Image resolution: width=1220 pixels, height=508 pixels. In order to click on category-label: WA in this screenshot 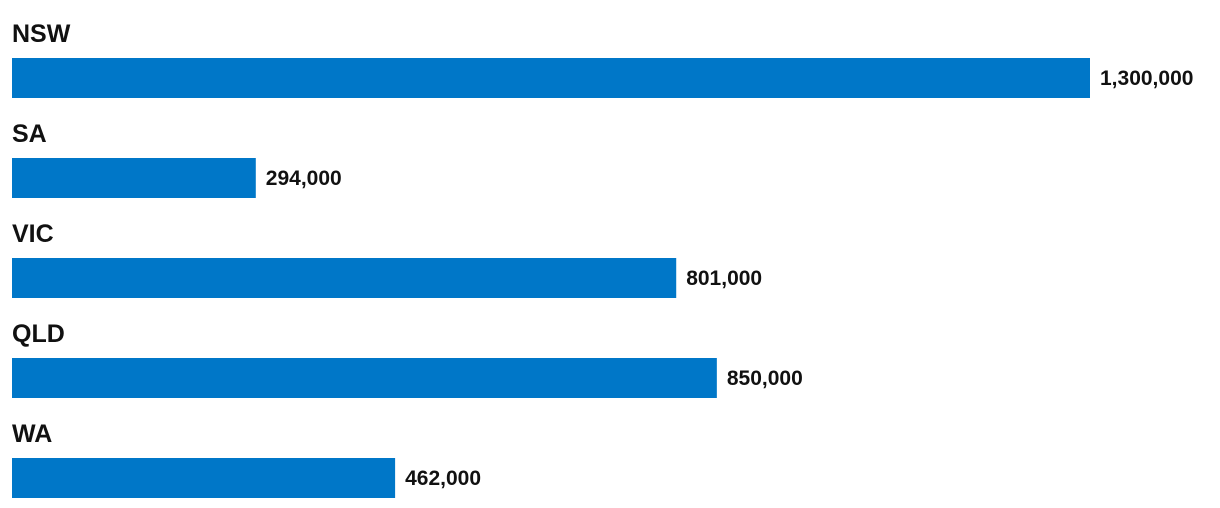, I will do `click(32, 434)`.